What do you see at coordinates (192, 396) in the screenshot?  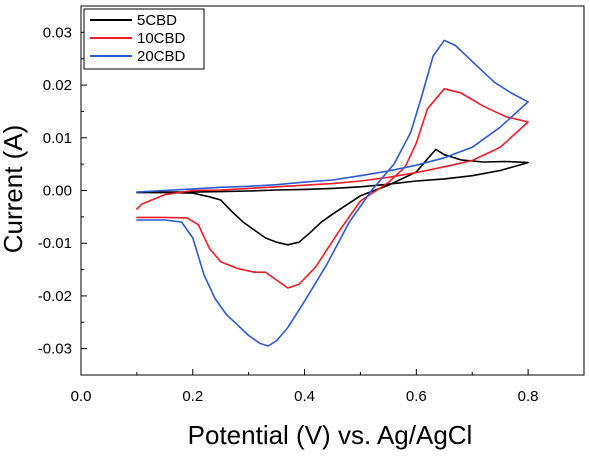 I see `x-tick-label: 0.2` at bounding box center [192, 396].